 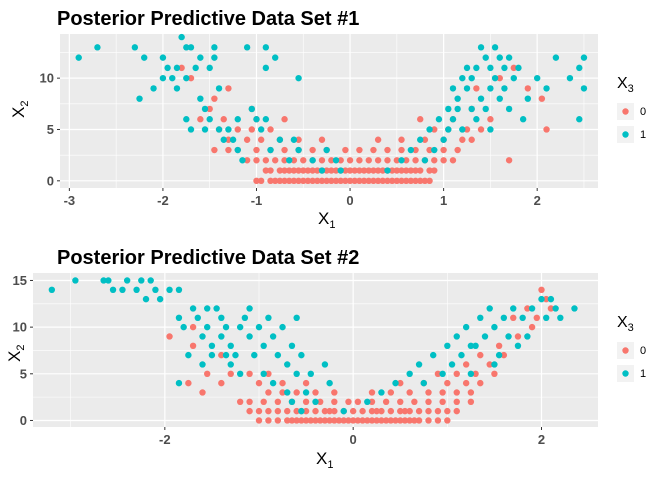 I want to click on legend-2: X3 0 1, so click(x=631, y=348).